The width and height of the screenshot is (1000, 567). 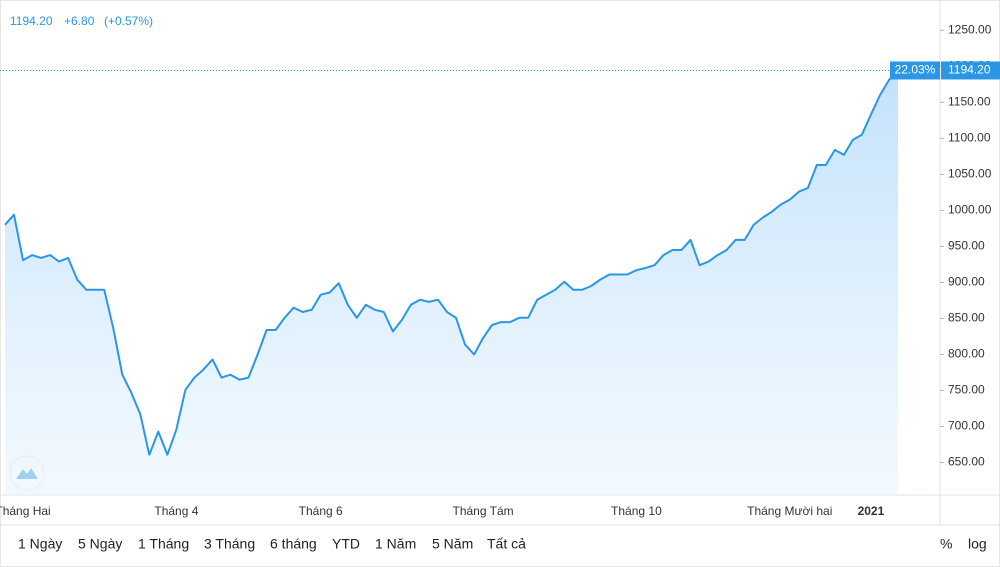 I want to click on header-change-pct: (+0.57%), so click(x=128, y=21).